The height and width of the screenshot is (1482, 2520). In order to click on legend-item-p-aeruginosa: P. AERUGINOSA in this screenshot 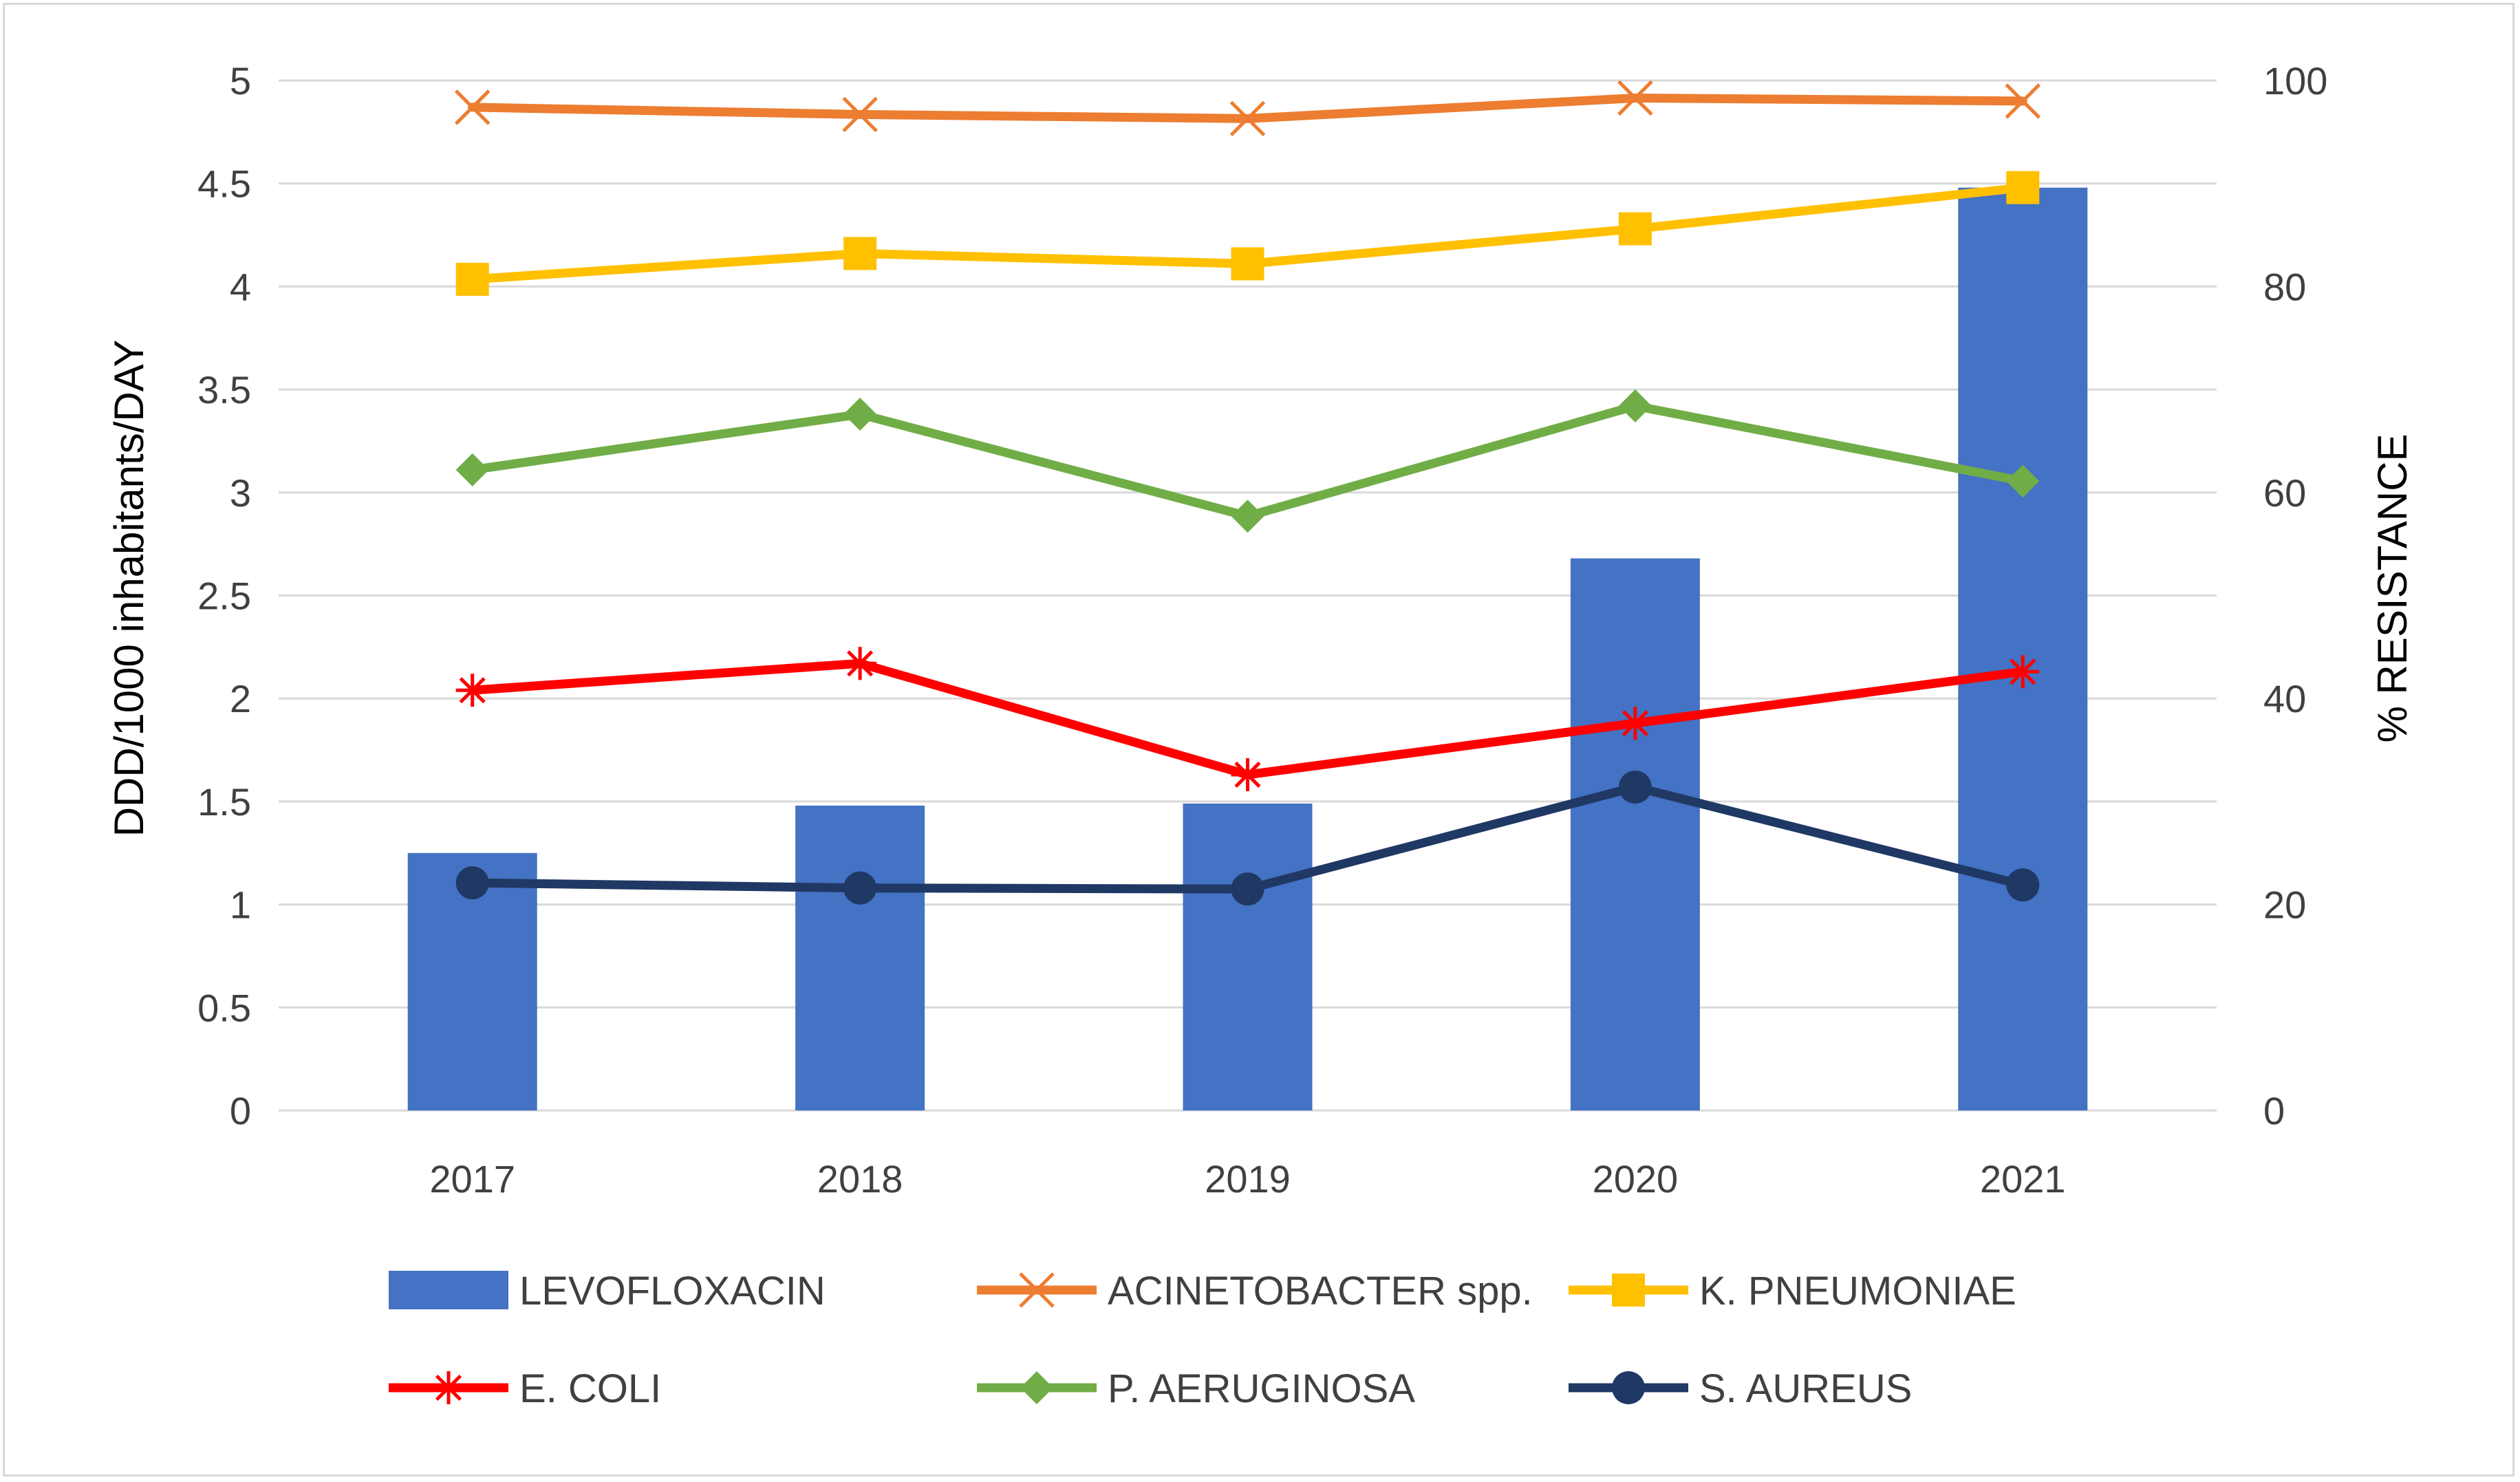, I will do `click(1196, 1389)`.